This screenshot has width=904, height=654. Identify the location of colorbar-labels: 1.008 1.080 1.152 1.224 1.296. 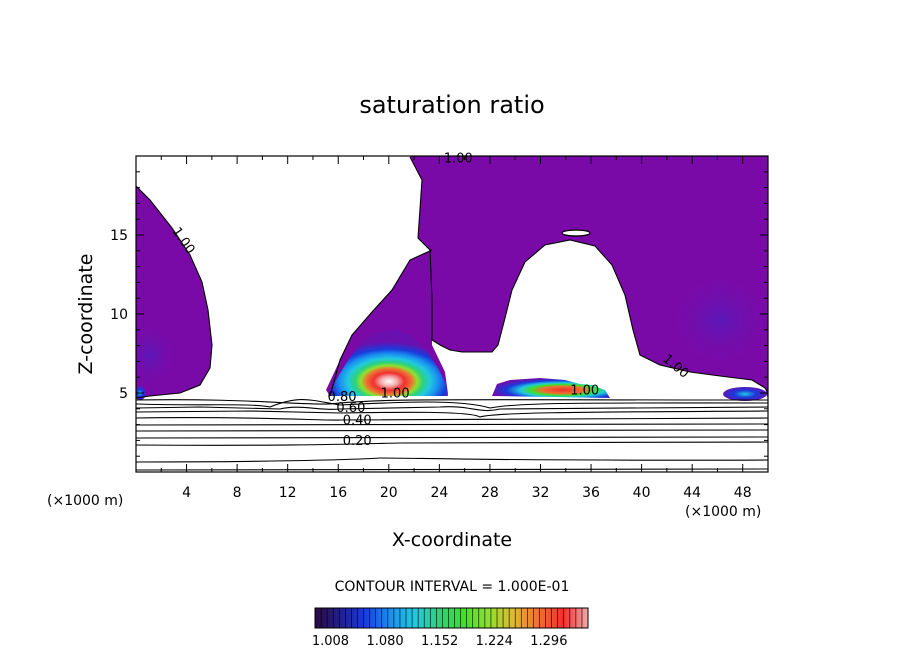
(440, 641).